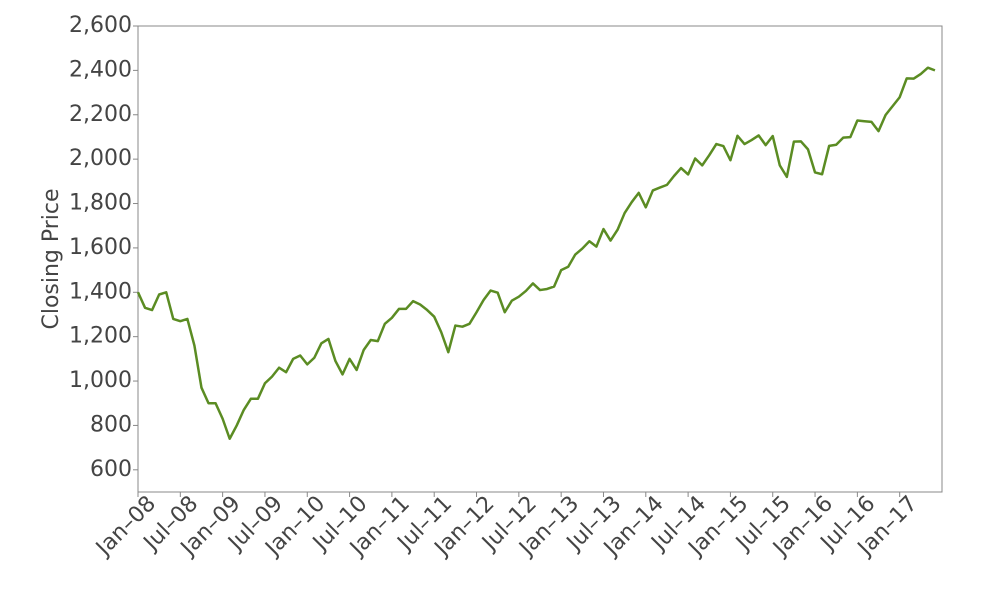 The width and height of the screenshot is (1000, 600). What do you see at coordinates (100, 203) in the screenshot?
I see `y-tick-label: 1,800` at bounding box center [100, 203].